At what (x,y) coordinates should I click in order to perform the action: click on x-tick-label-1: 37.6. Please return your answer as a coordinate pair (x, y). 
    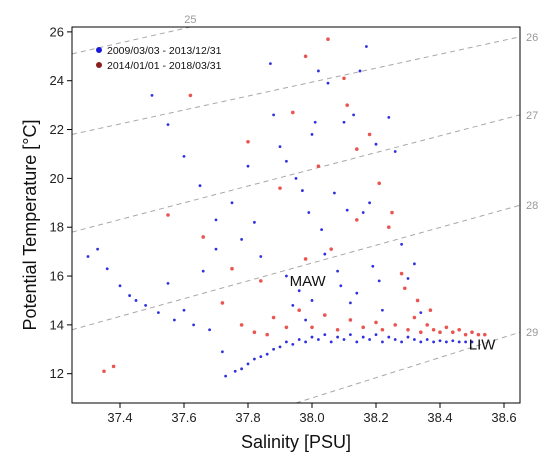
    Looking at the image, I should click on (183, 417).